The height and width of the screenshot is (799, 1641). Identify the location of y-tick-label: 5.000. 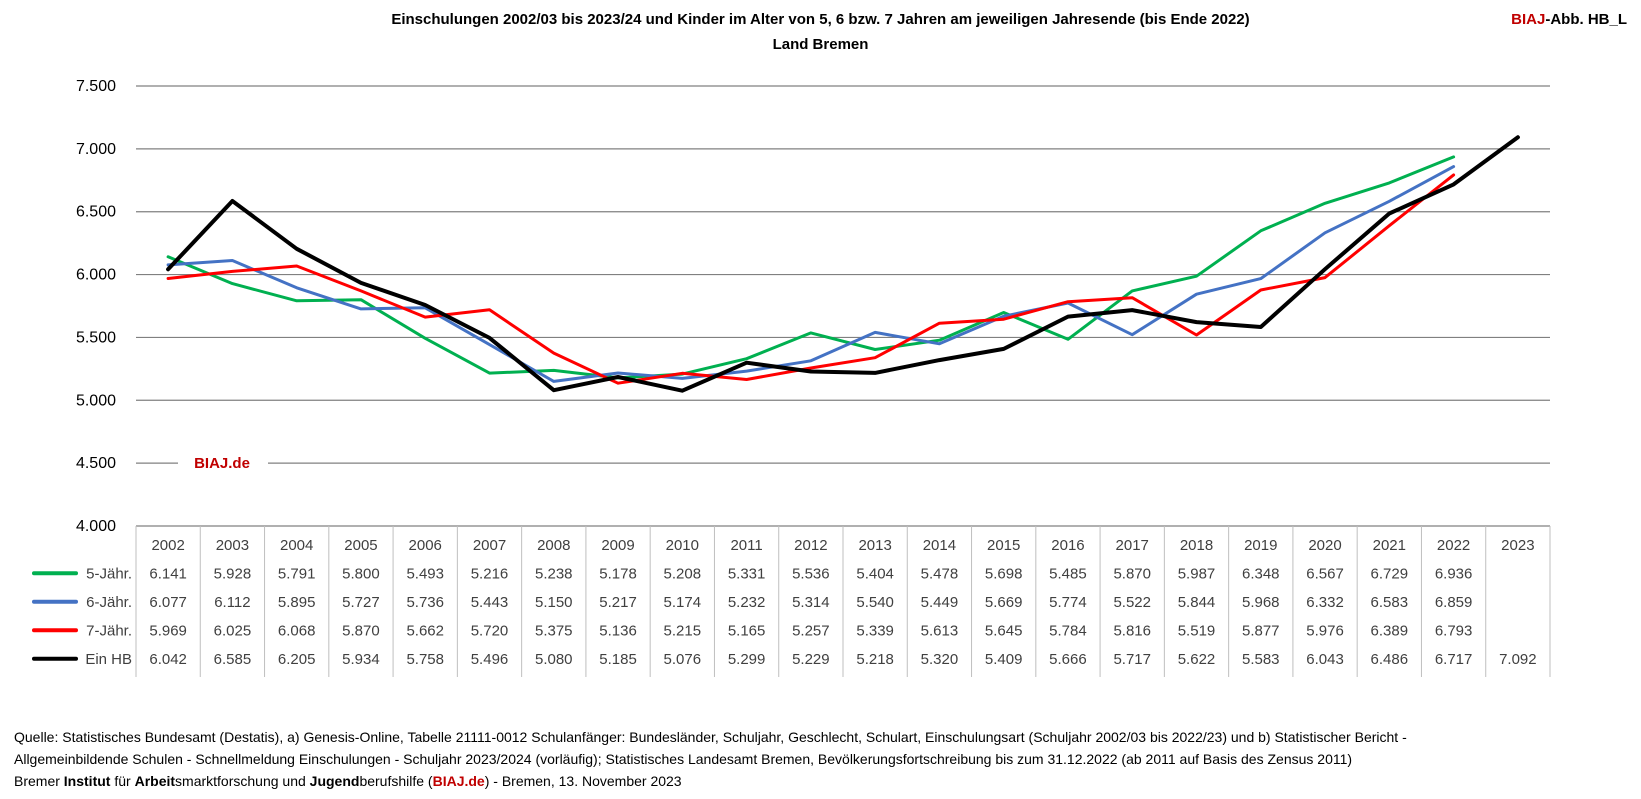
(96, 400).